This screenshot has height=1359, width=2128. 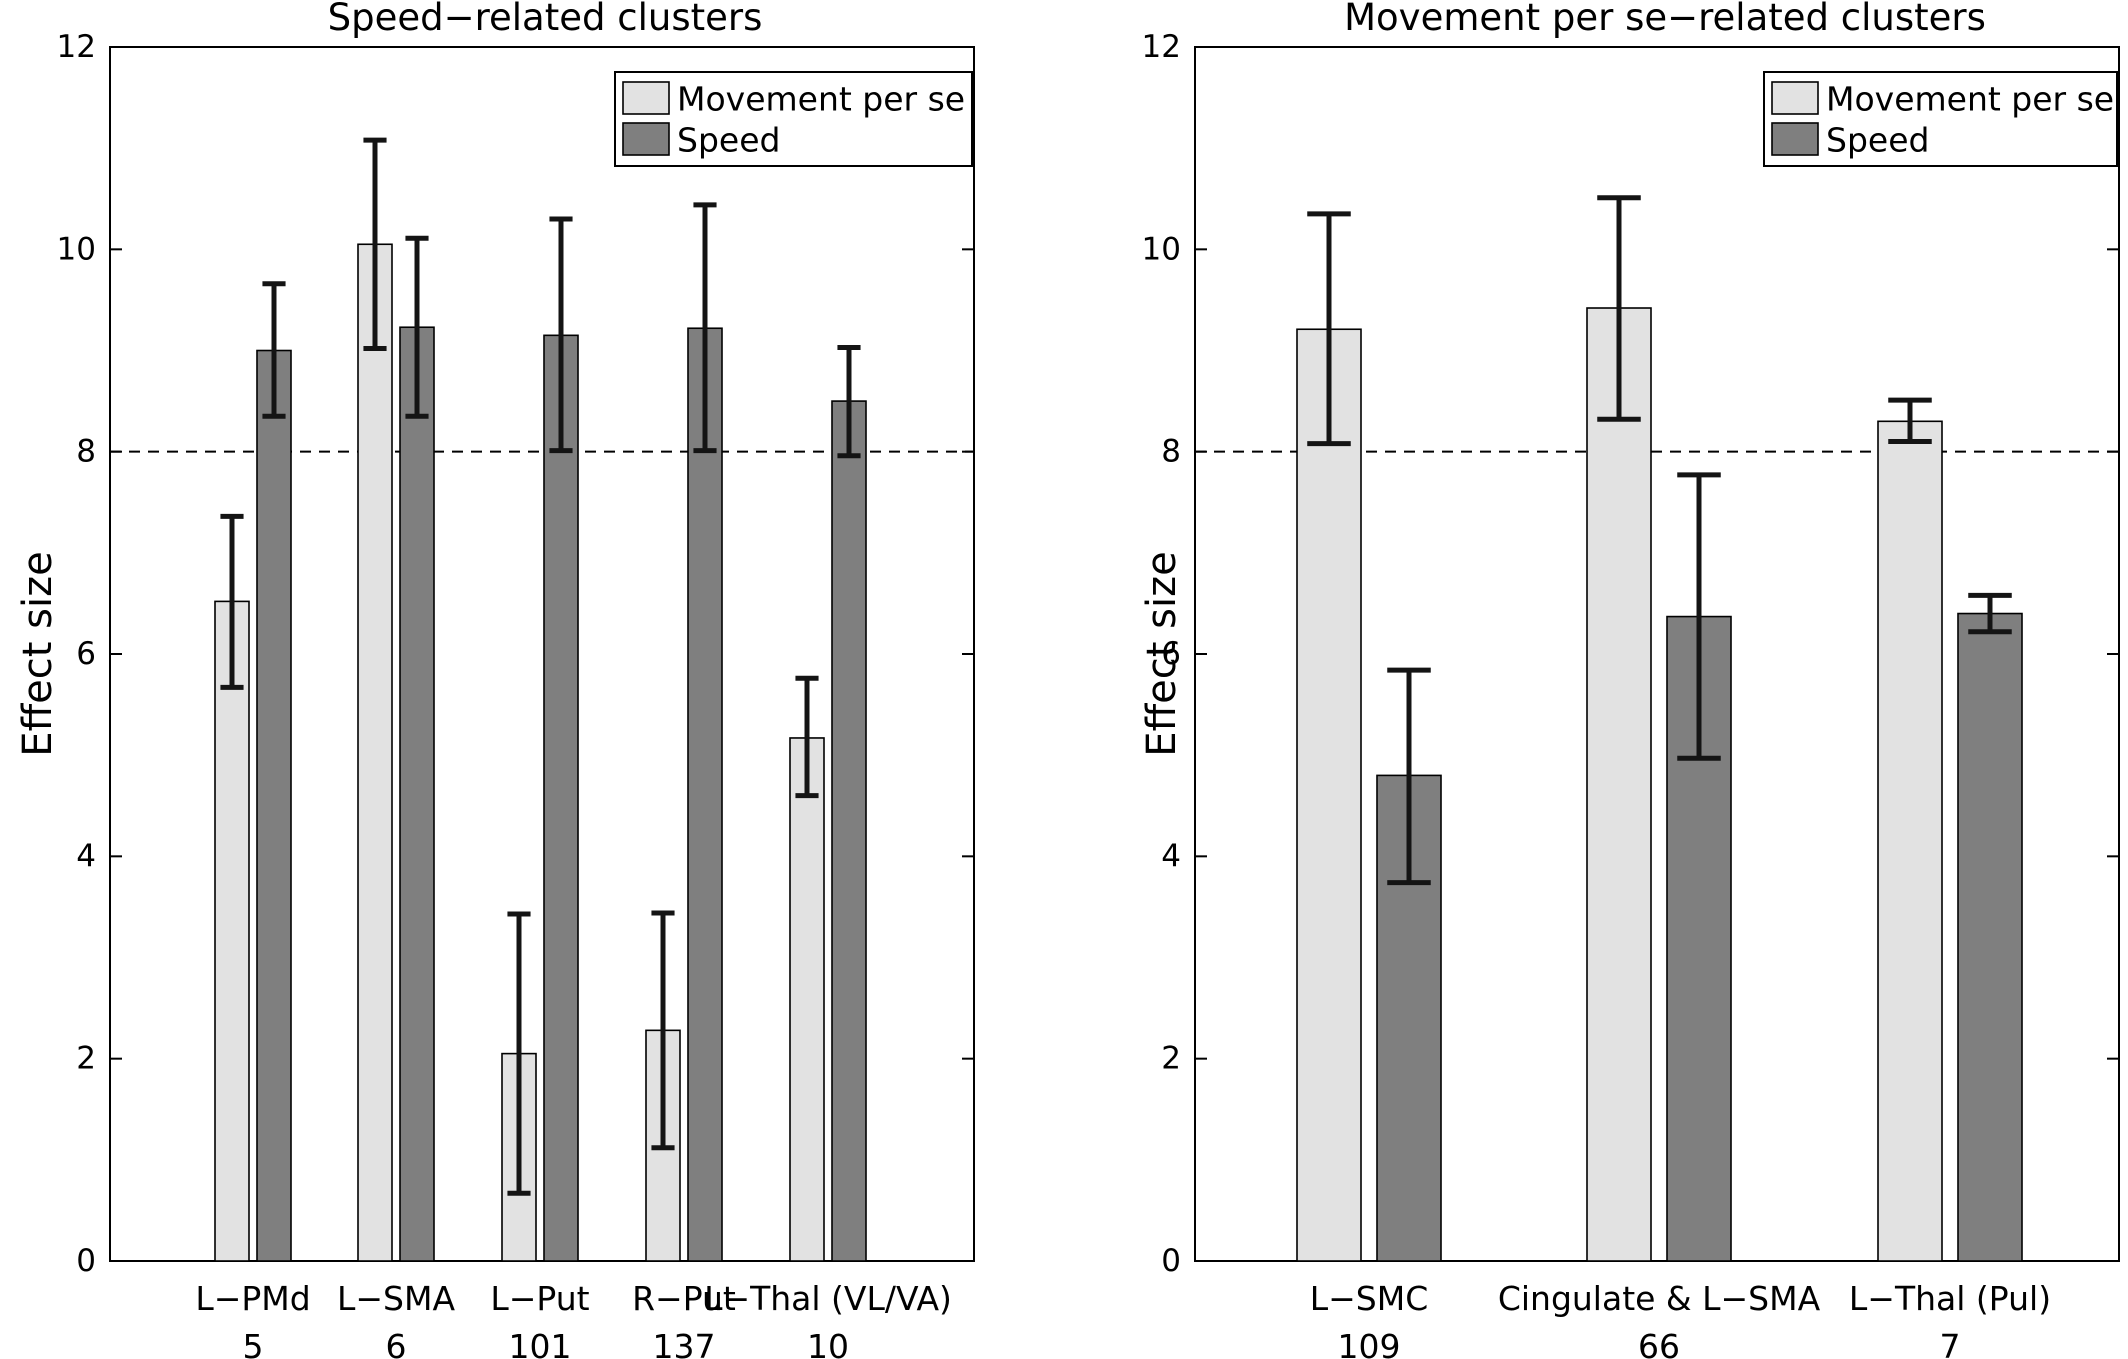 I want to click on chart-title: Speed−related clusters, so click(x=545, y=19).